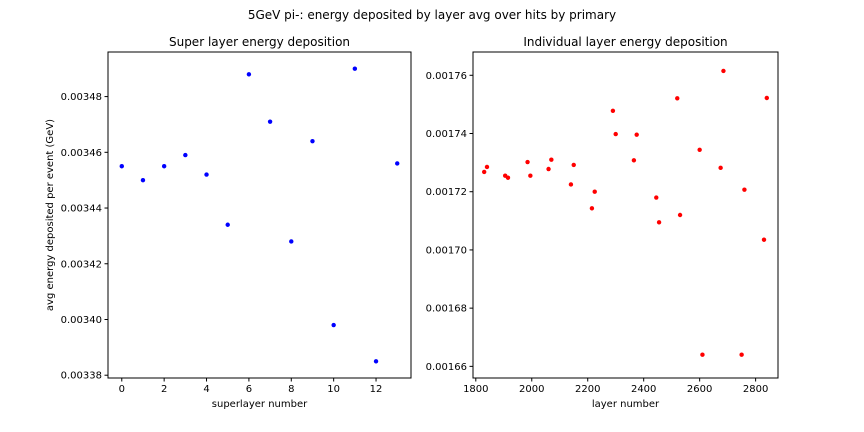  What do you see at coordinates (531, 389) in the screenshot?
I see `layer-x-tick-label: 2000` at bounding box center [531, 389].